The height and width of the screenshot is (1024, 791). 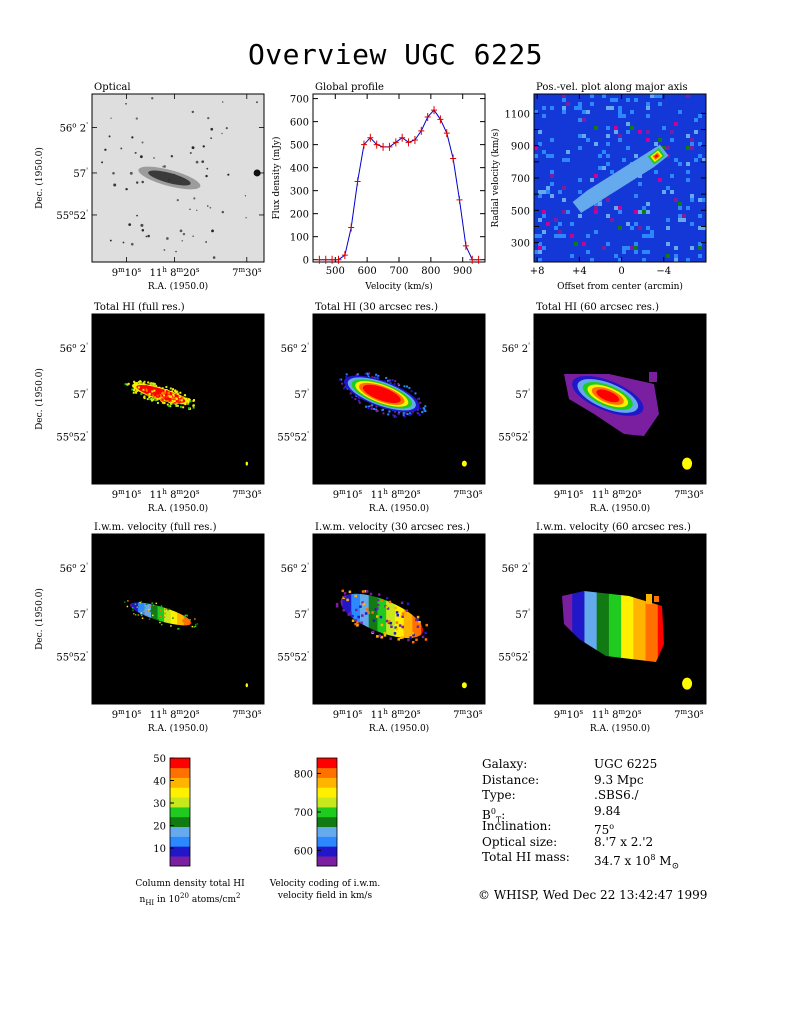 I want to click on credit: © WHISP, Wed Dec 22 13:42:47 1999, so click(x=593, y=894).